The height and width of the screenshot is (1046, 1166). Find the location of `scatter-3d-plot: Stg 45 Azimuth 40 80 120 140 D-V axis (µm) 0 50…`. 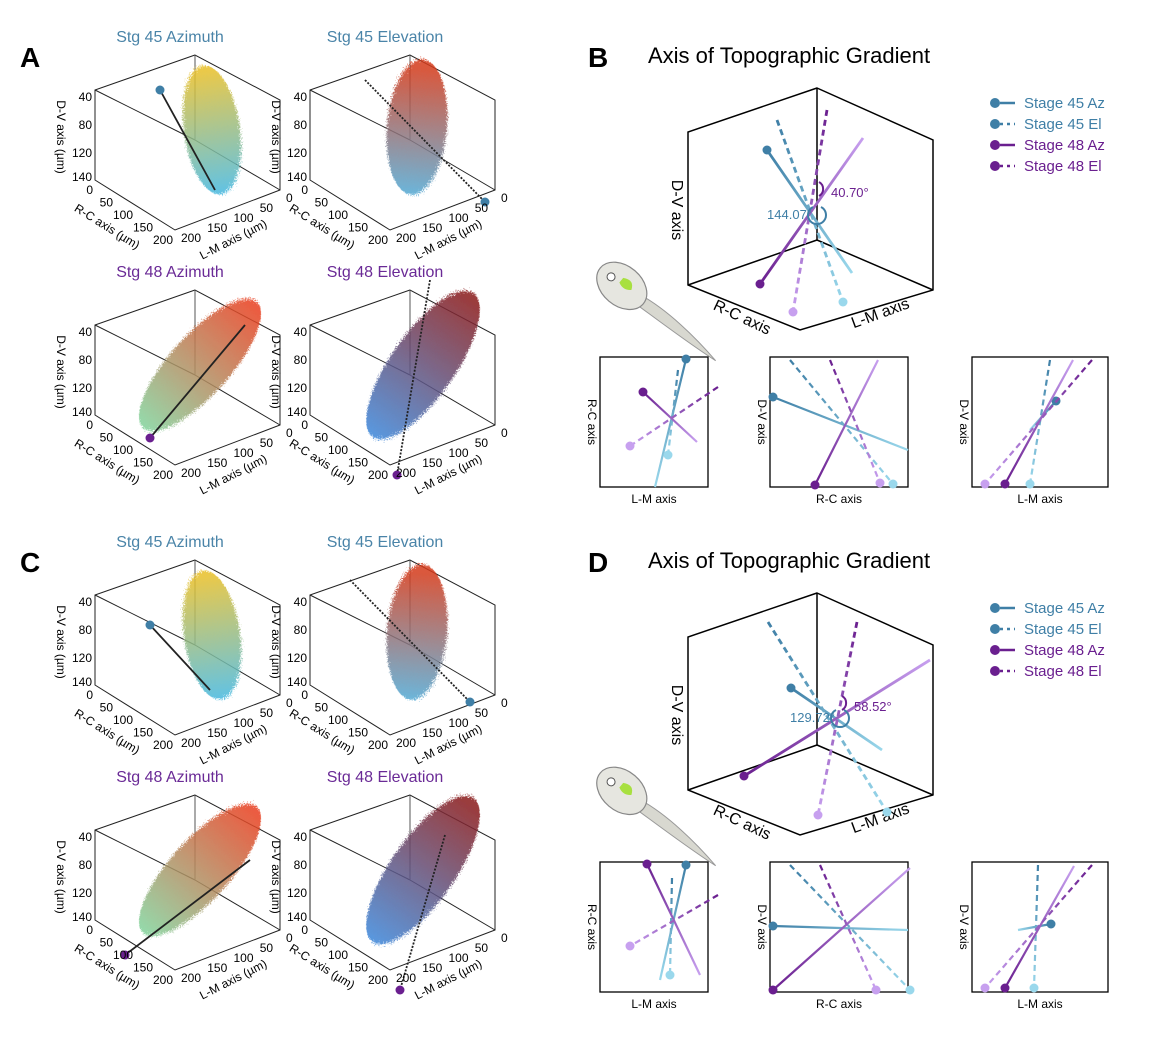

scatter-3d-plot: Stg 45 Azimuth 40 80 120 140 D-V axis (µm) 0 50… is located at coordinates (173, 145).